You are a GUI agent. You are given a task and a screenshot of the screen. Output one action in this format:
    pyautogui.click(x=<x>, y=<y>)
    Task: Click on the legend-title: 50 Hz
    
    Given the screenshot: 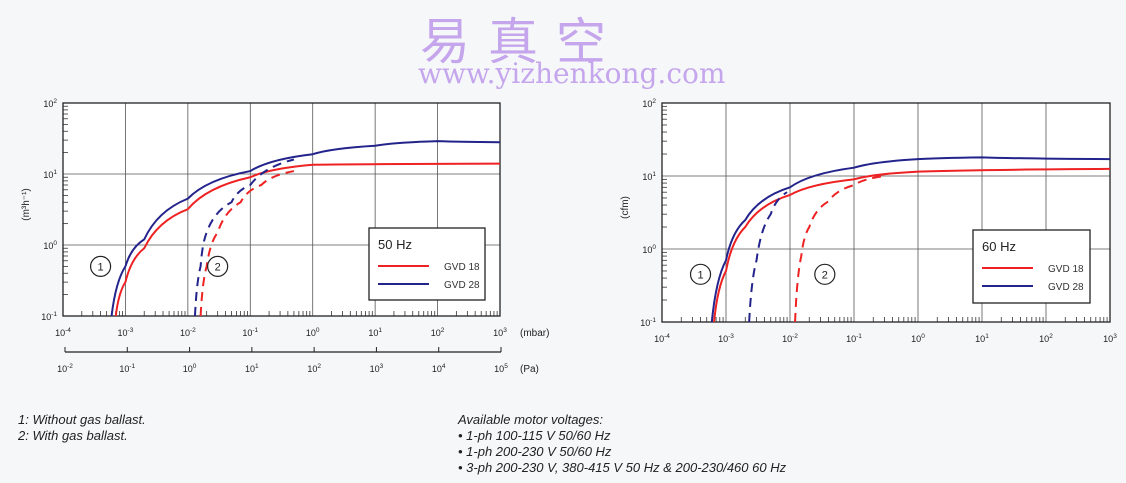 What is the action you would take?
    pyautogui.click(x=395, y=244)
    